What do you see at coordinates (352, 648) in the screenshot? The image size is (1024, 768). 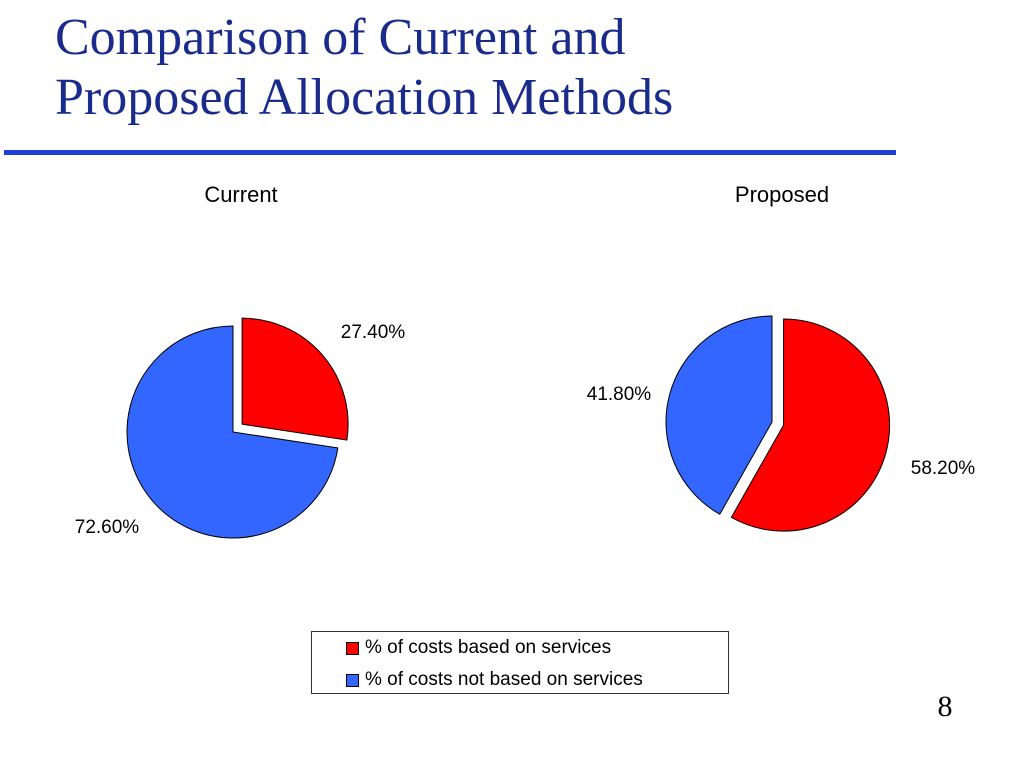 I see `legend-swatch-red` at bounding box center [352, 648].